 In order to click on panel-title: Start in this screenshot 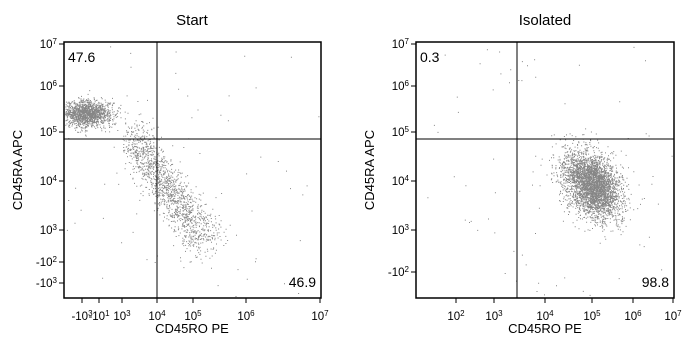, I will do `click(192, 20)`.